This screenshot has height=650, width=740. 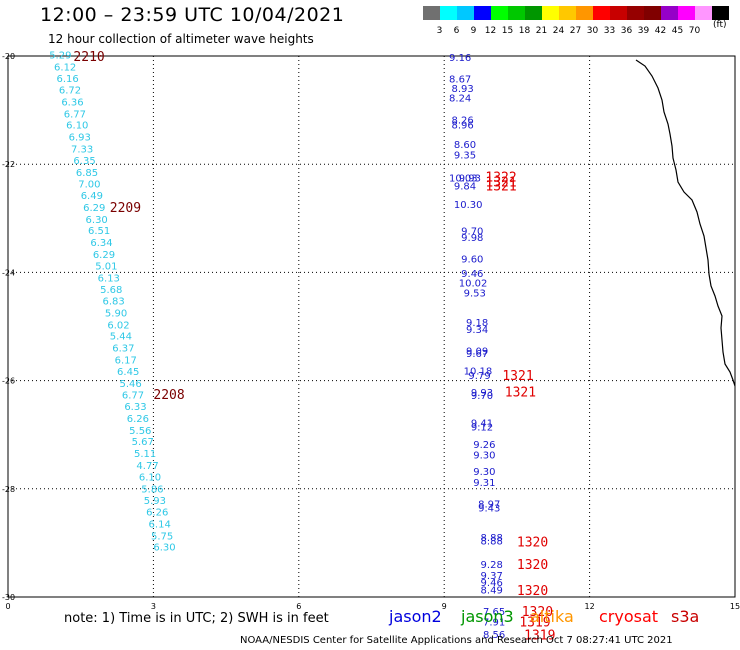 What do you see at coordinates (140, 431) in the screenshot?
I see `wave-height-value: 5.56` at bounding box center [140, 431].